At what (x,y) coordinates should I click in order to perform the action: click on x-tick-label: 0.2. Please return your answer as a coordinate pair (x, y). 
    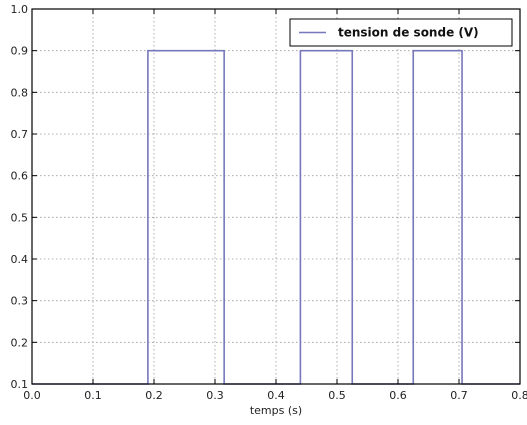
    Looking at the image, I should click on (154, 395).